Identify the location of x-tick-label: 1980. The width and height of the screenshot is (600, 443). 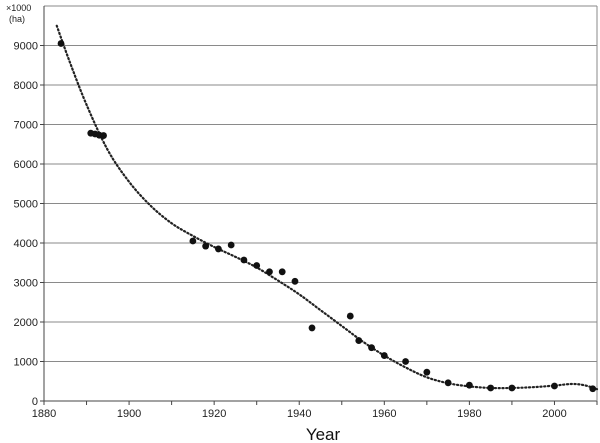
(469, 414).